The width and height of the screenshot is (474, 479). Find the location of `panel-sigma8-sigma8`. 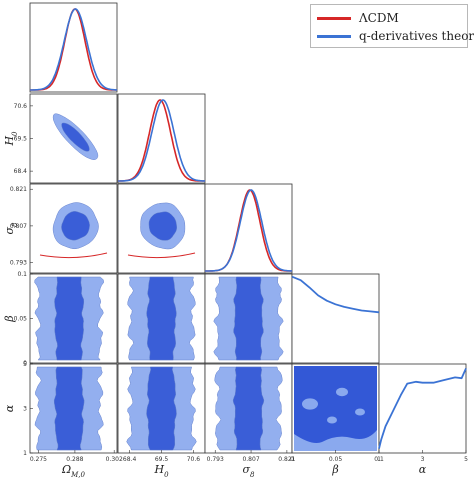

panel-sigma8-sigma8 is located at coordinates (248, 228).